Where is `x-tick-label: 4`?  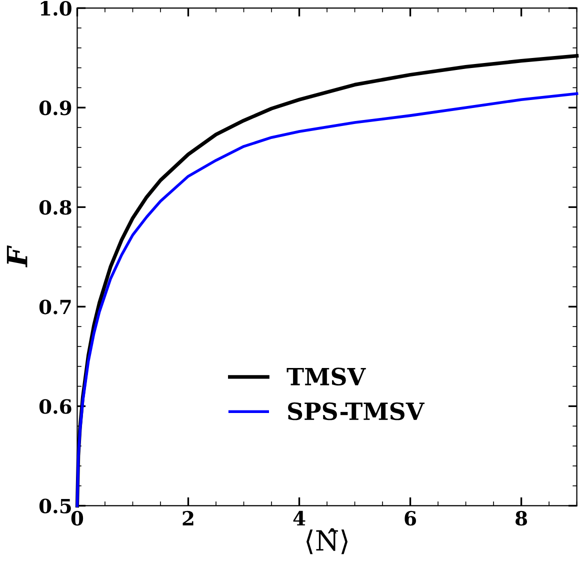 x-tick-label: 4 is located at coordinates (299, 518).